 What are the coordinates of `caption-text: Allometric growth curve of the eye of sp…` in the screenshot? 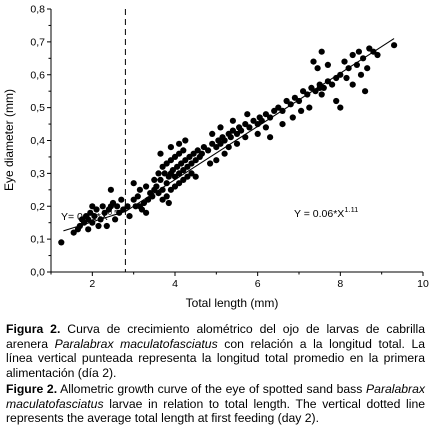 It's located at (212, 389).